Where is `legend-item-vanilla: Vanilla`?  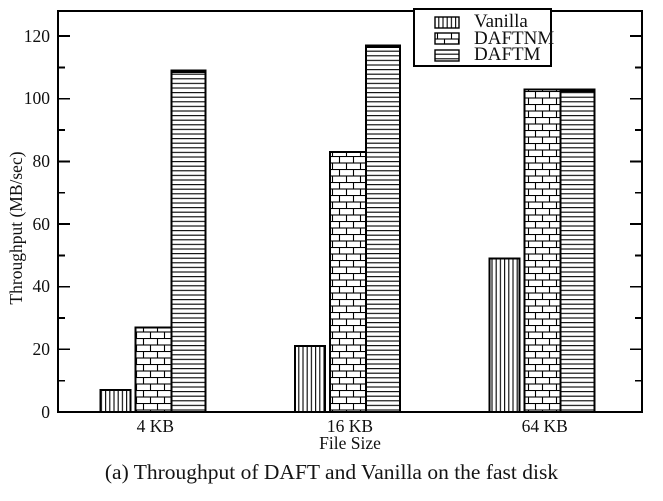 legend-item-vanilla: Vanilla is located at coordinates (492, 22).